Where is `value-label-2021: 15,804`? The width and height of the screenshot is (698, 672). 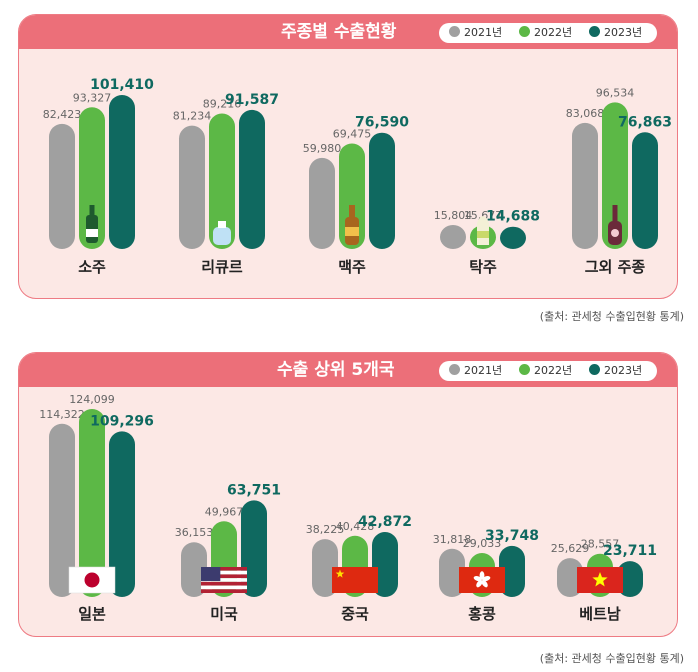 value-label-2021: 15,804 is located at coordinates (453, 215).